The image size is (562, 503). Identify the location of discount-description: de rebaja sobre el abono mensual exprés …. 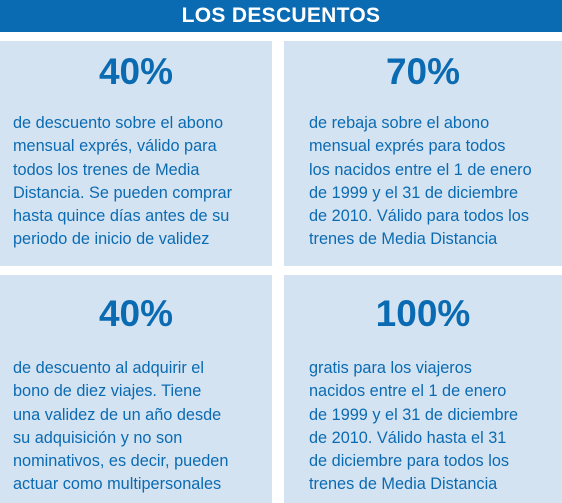
(420, 181).